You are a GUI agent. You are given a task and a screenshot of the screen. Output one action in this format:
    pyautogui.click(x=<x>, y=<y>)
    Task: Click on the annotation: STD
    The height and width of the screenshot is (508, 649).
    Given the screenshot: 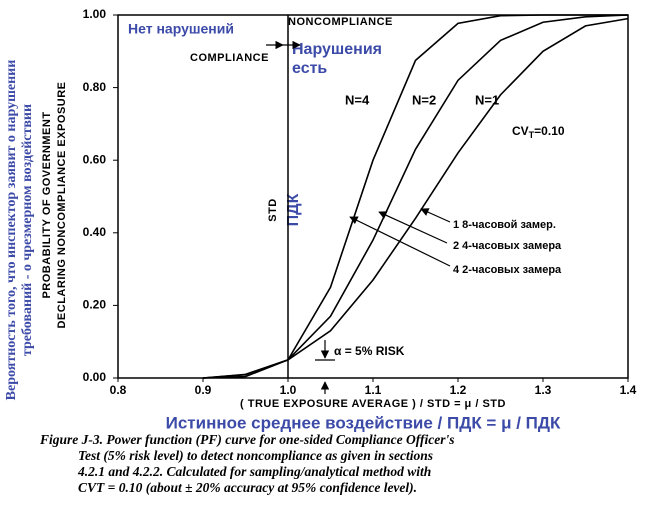 What is the action you would take?
    pyautogui.click(x=273, y=210)
    